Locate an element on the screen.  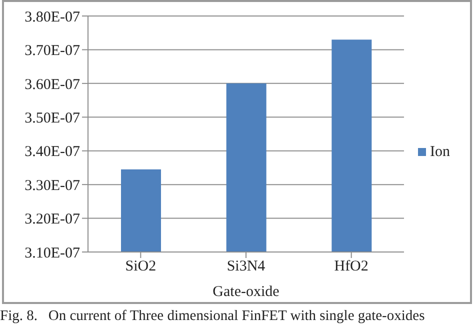
x-tick-label: Si3N4 is located at coordinates (246, 266).